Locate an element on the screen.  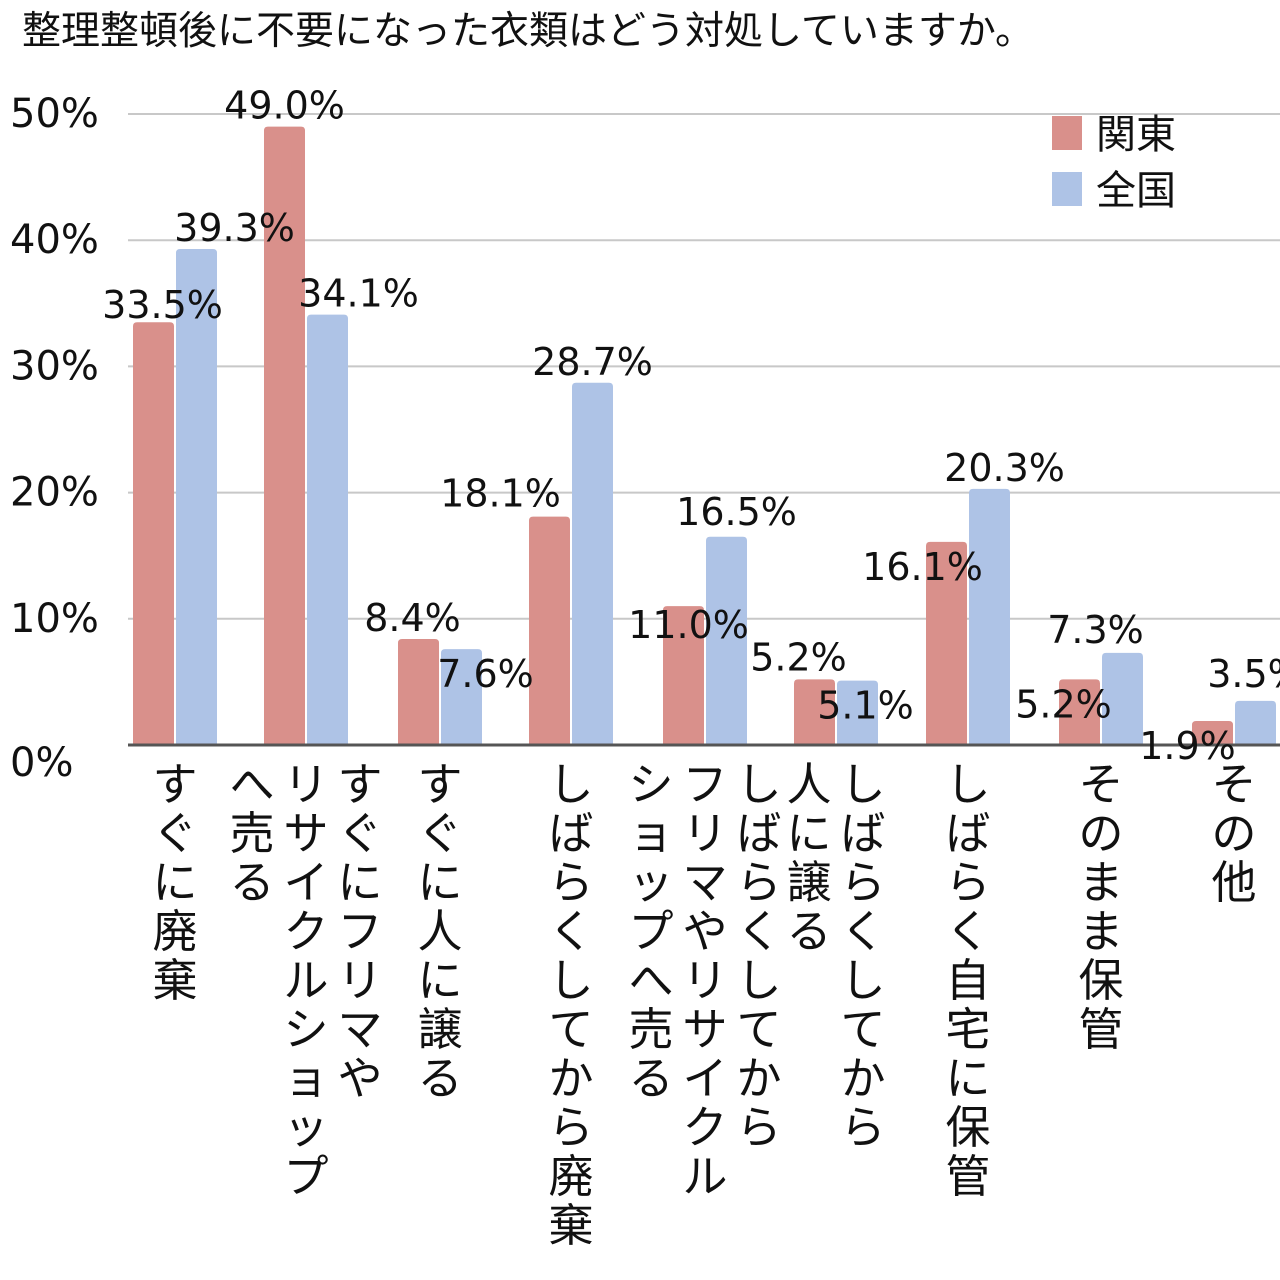
y-axis-ticks: 0% 10% 20% 30% 40% 50% is located at coordinates (54, 438).